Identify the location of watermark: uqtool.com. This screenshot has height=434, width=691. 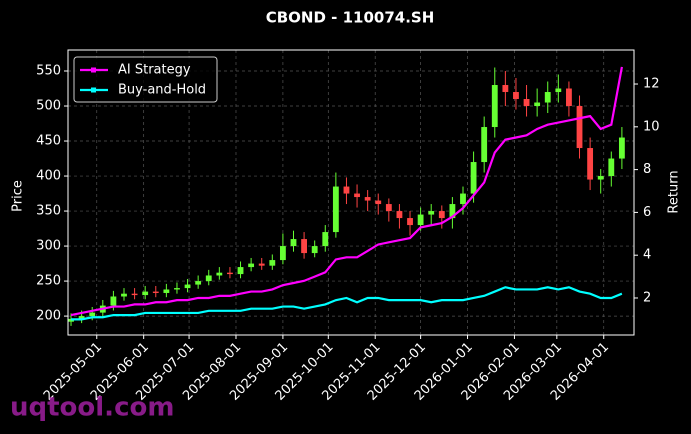
(92, 408).